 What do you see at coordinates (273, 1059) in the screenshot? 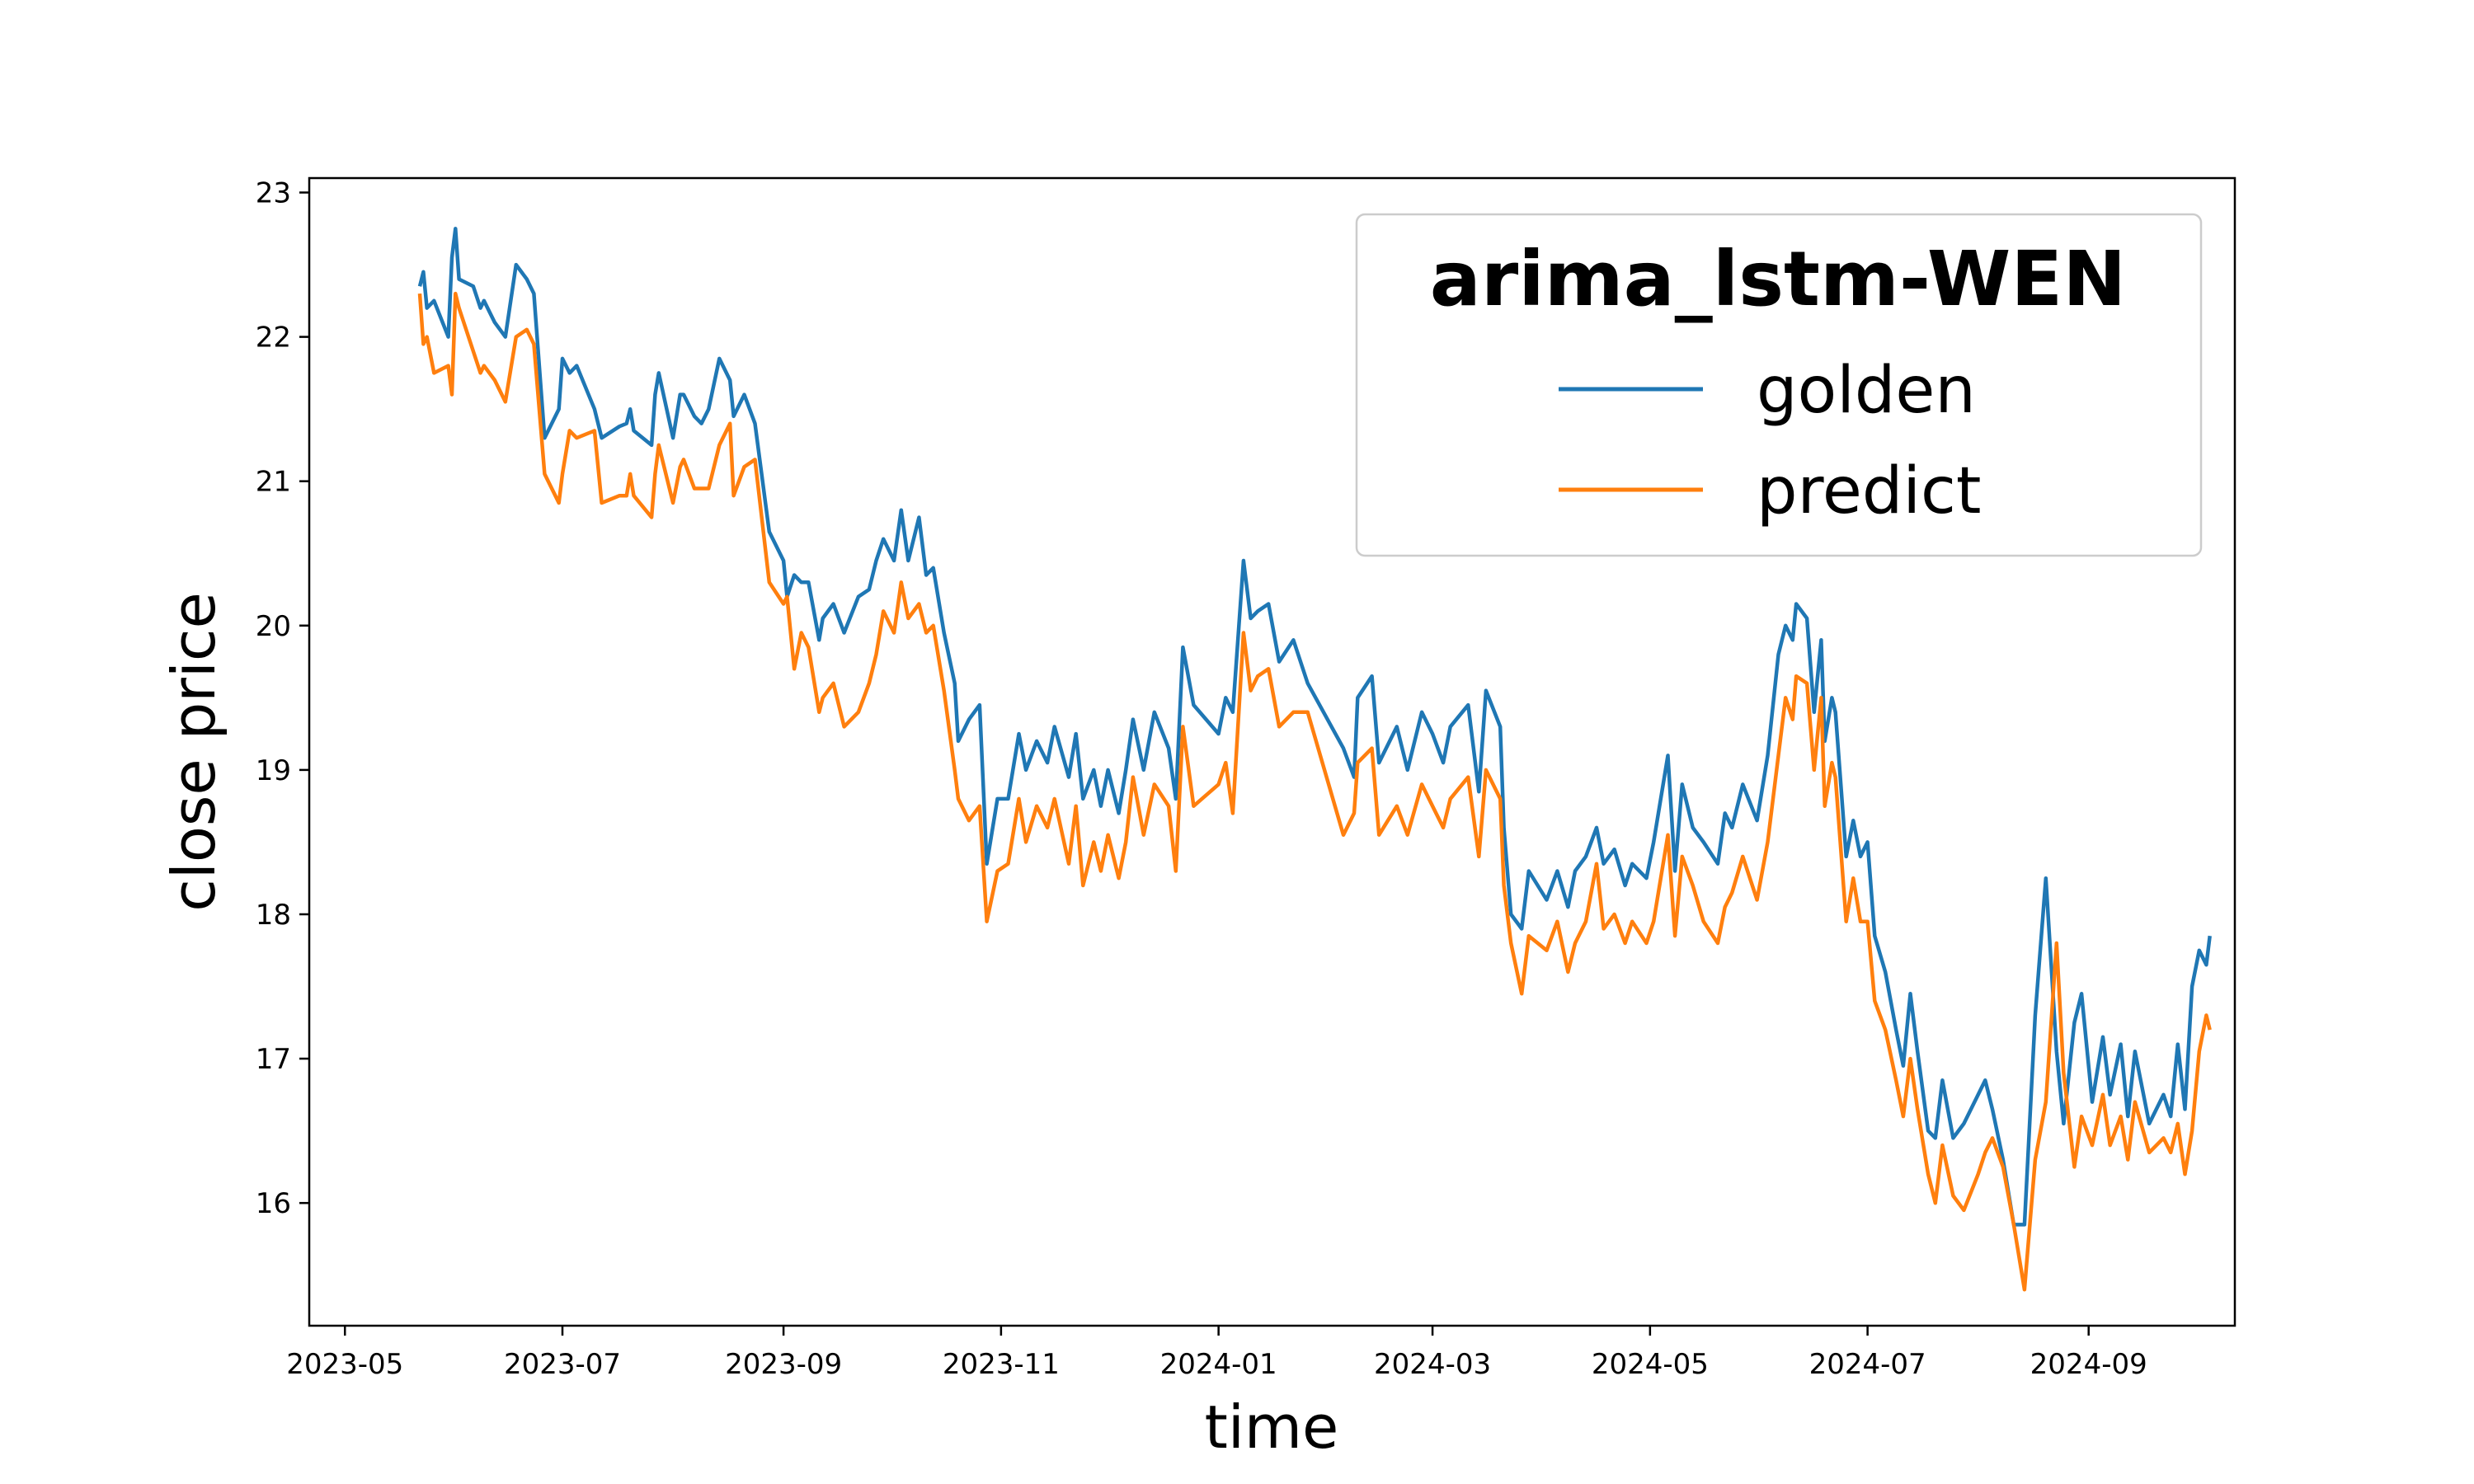
I see `y-tick-label: 17` at bounding box center [273, 1059].